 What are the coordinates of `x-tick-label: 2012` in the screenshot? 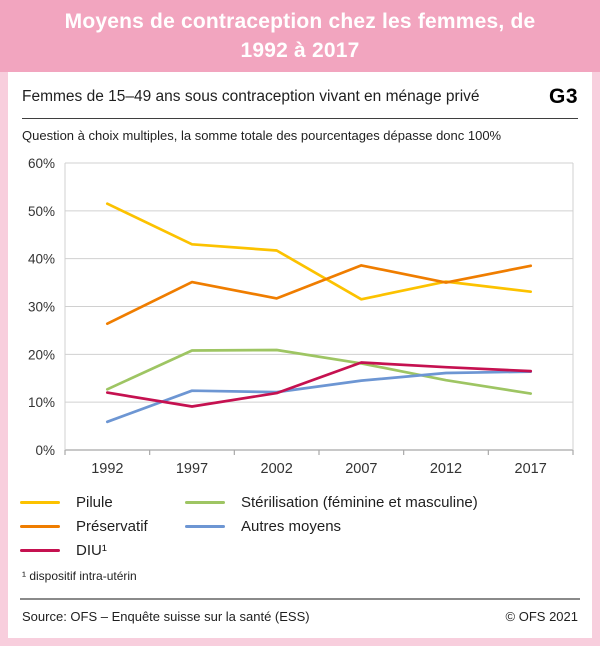 It's located at (446, 469).